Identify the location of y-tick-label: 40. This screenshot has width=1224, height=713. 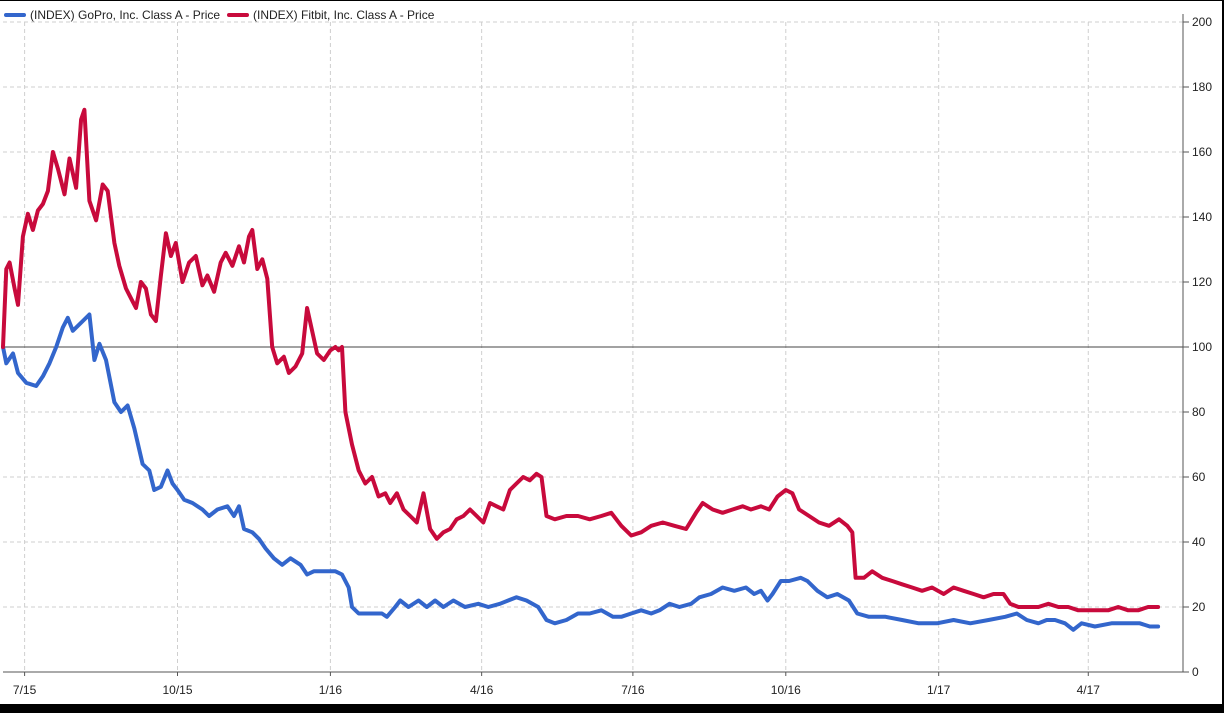
(1199, 542).